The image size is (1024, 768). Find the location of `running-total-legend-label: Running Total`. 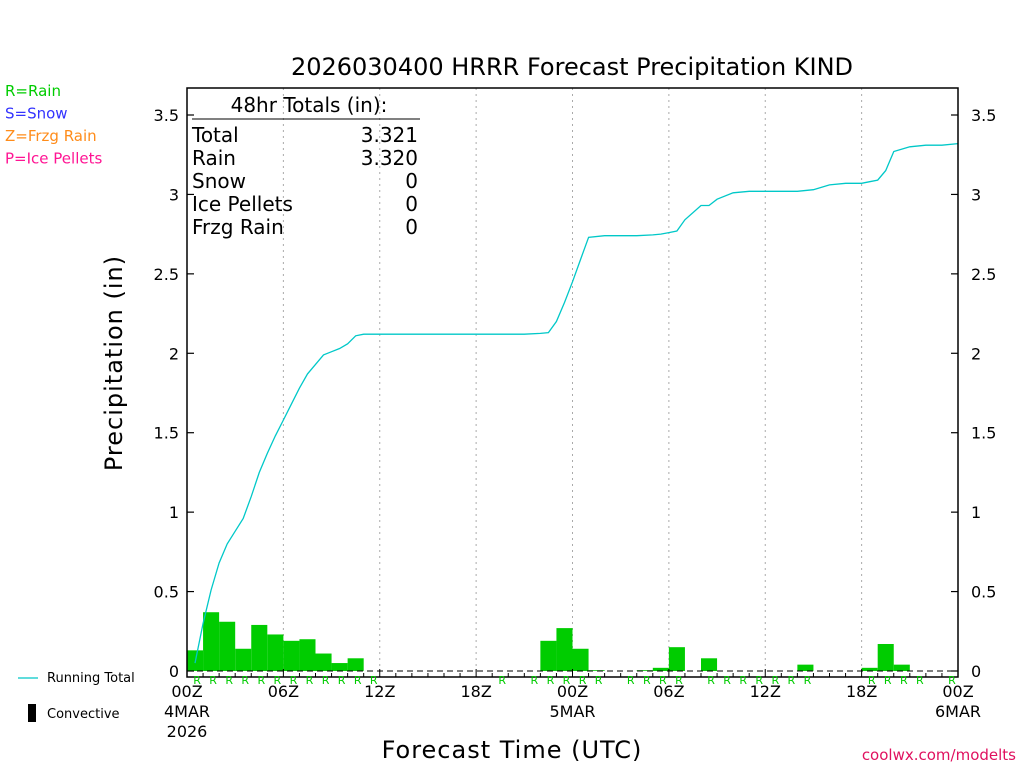

running-total-legend-label: Running Total is located at coordinates (91, 678).